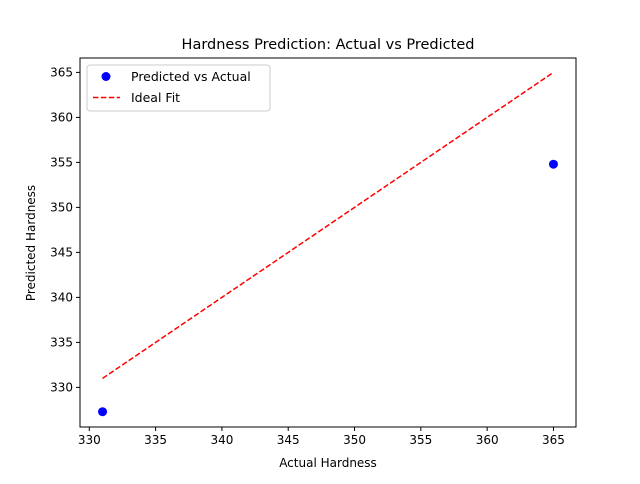 The height and width of the screenshot is (484, 640). I want to click on legend-box, so click(178, 88).